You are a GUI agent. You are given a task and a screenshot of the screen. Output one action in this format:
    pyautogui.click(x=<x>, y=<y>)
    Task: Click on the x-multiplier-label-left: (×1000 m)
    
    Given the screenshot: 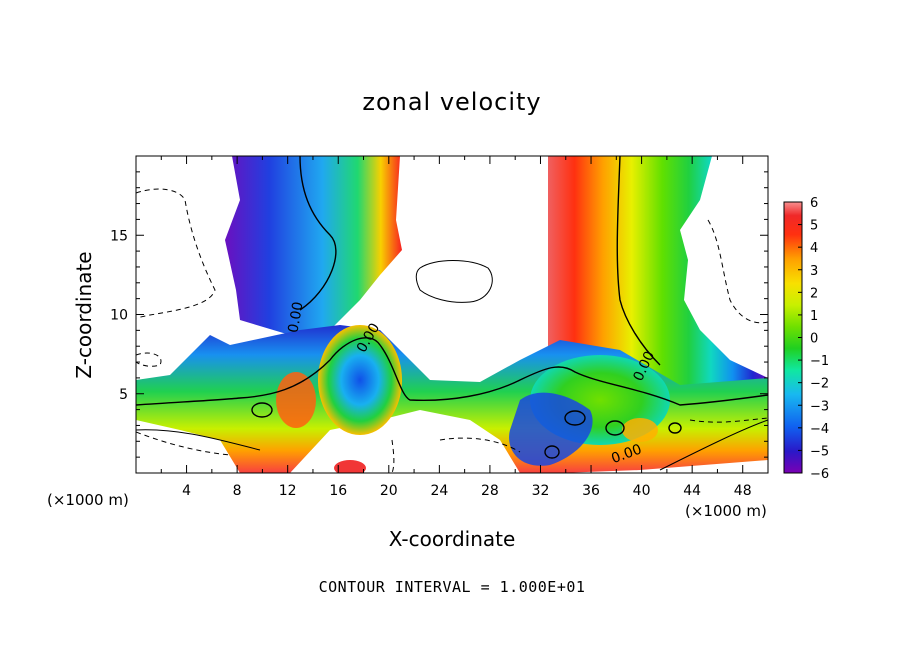 What is the action you would take?
    pyautogui.click(x=88, y=500)
    